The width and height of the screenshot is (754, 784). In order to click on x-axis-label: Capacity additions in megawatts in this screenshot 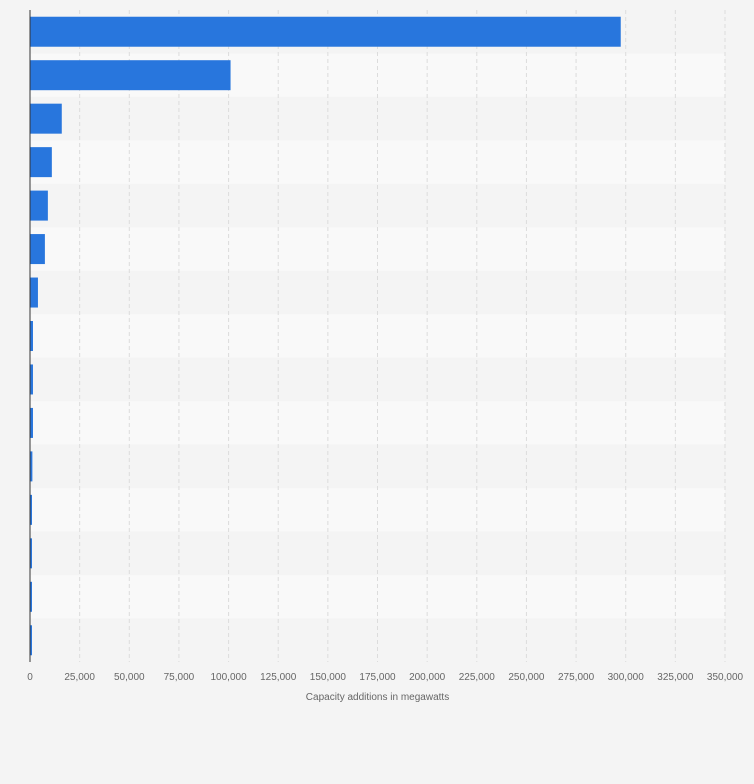, I will do `click(377, 697)`.